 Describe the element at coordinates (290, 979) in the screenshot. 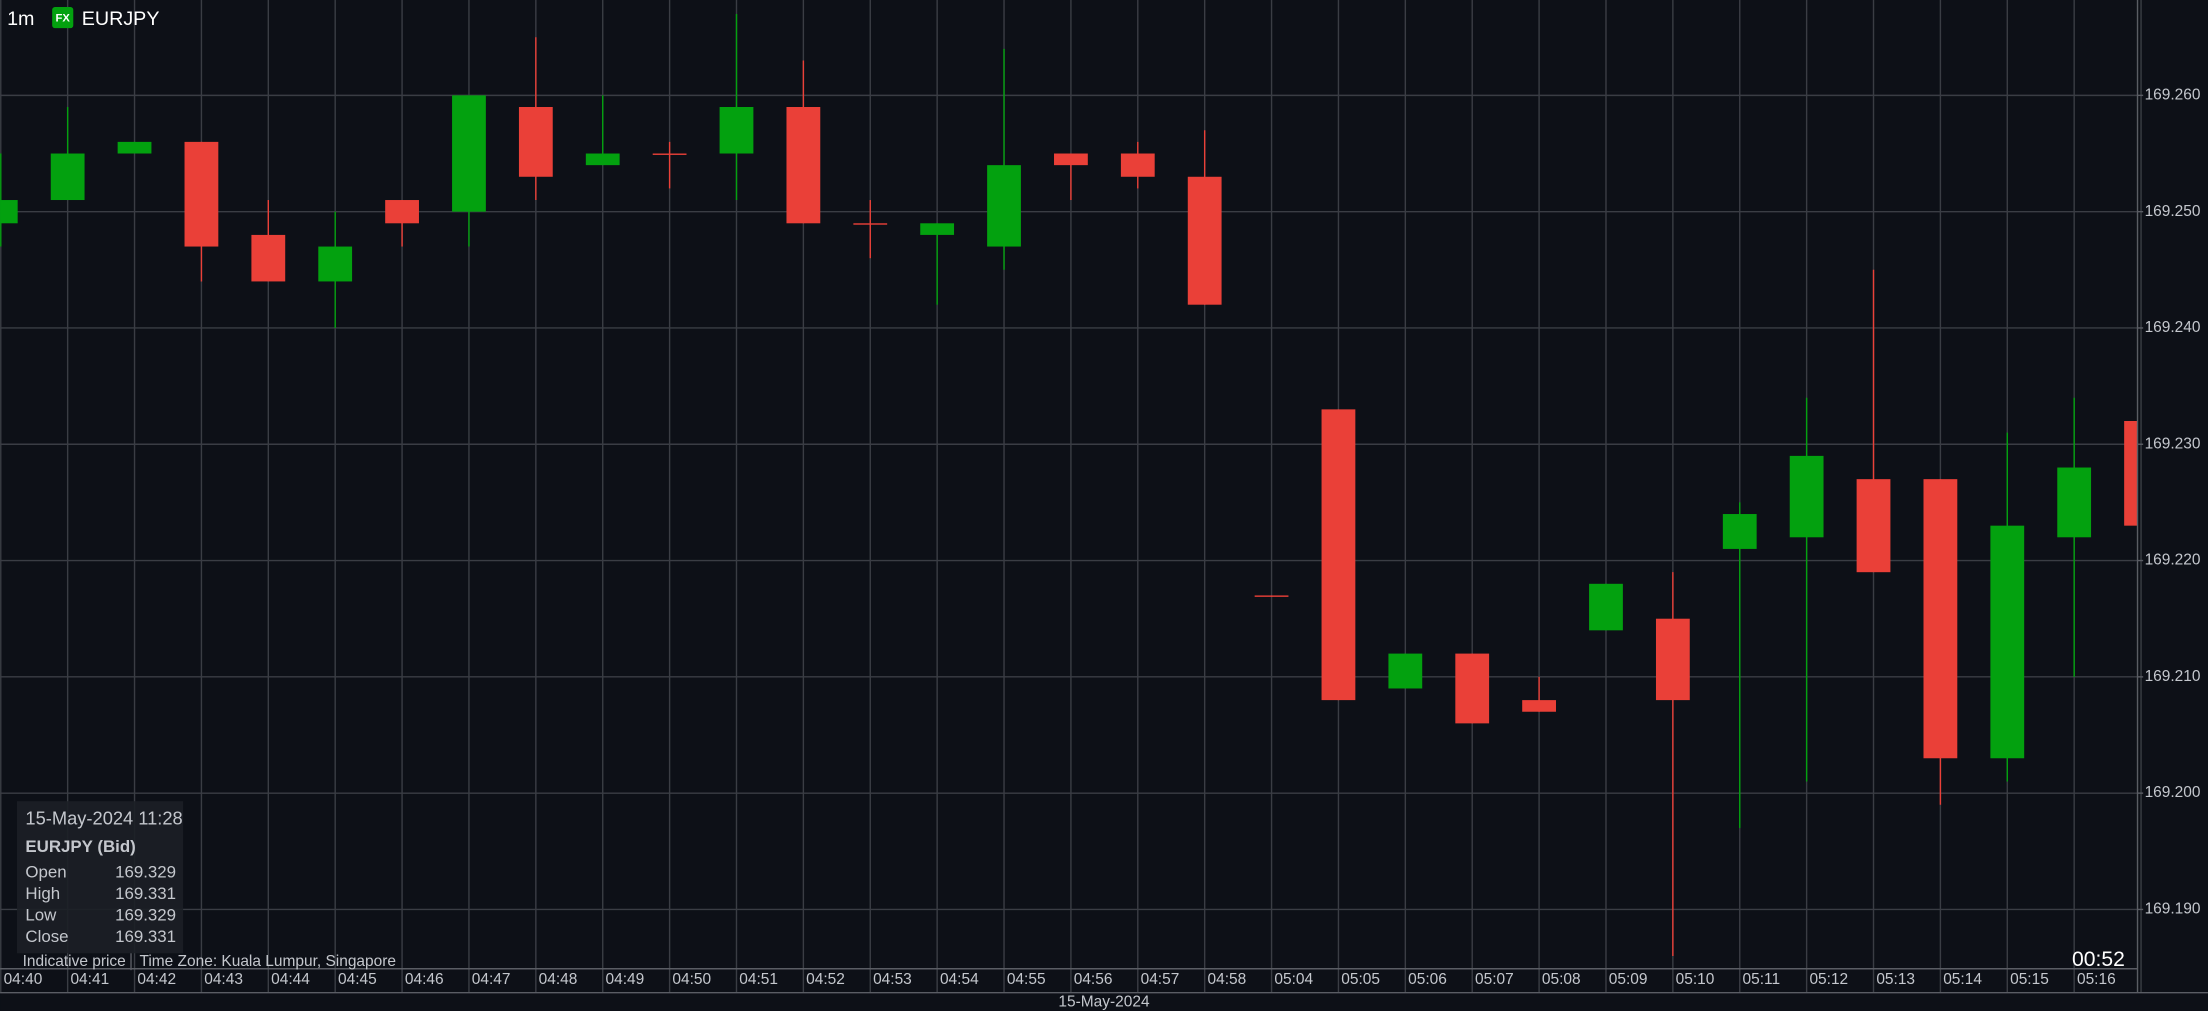

I see `x-tick-label: 04:44` at that location.